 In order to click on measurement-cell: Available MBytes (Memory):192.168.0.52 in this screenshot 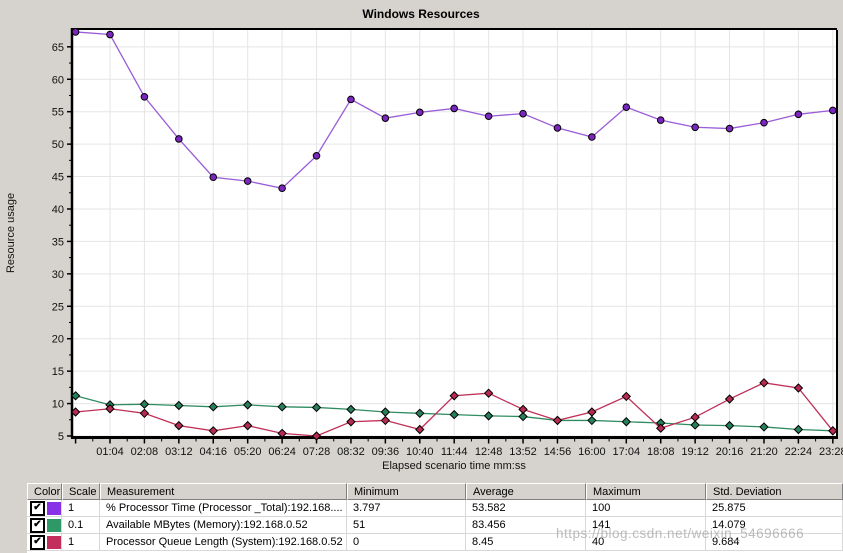, I will do `click(223, 525)`.